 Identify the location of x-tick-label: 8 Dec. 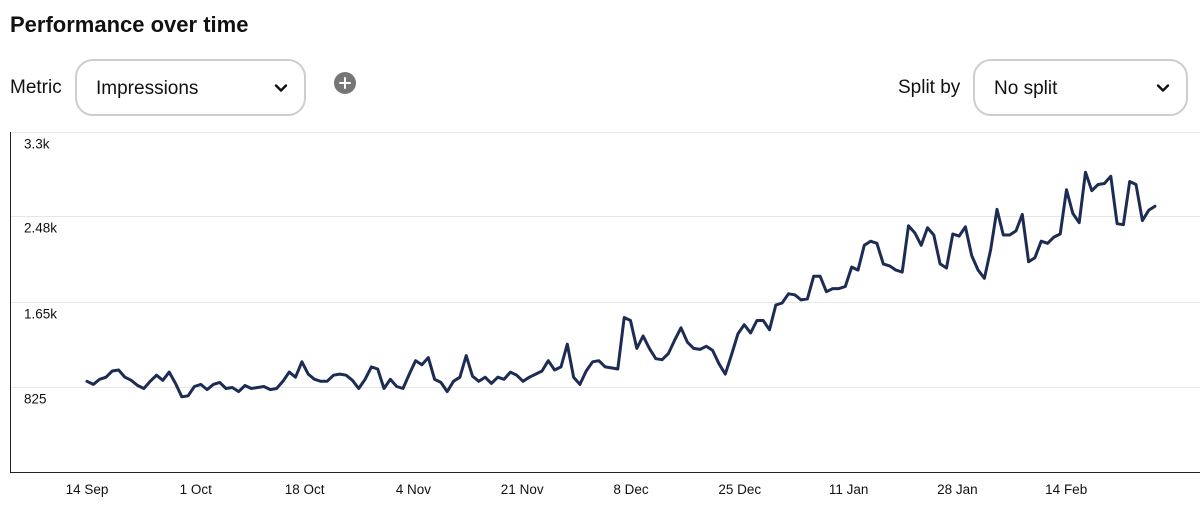
(631, 489).